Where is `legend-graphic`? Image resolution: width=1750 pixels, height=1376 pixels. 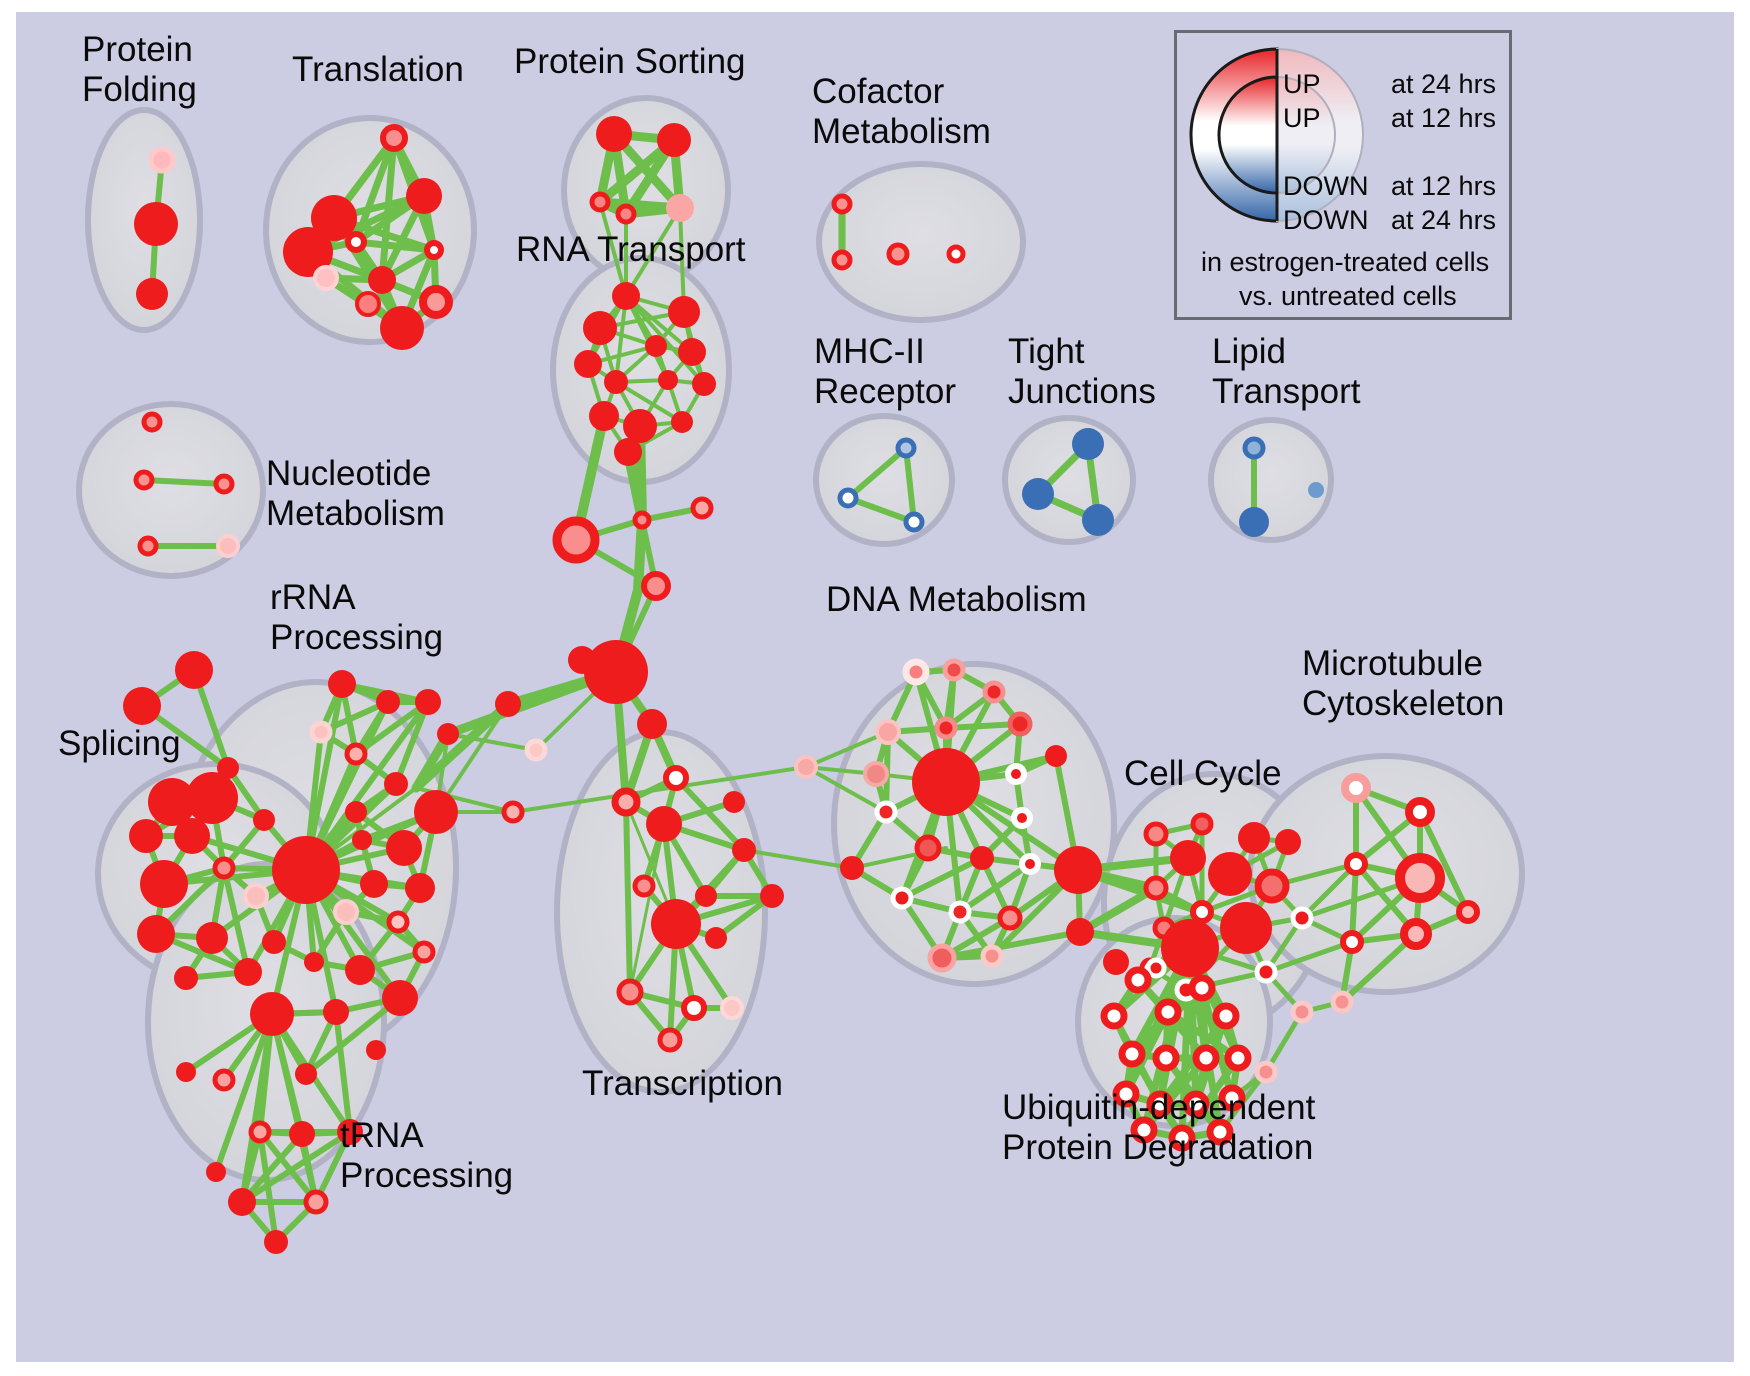 legend-graphic is located at coordinates (1276, 135).